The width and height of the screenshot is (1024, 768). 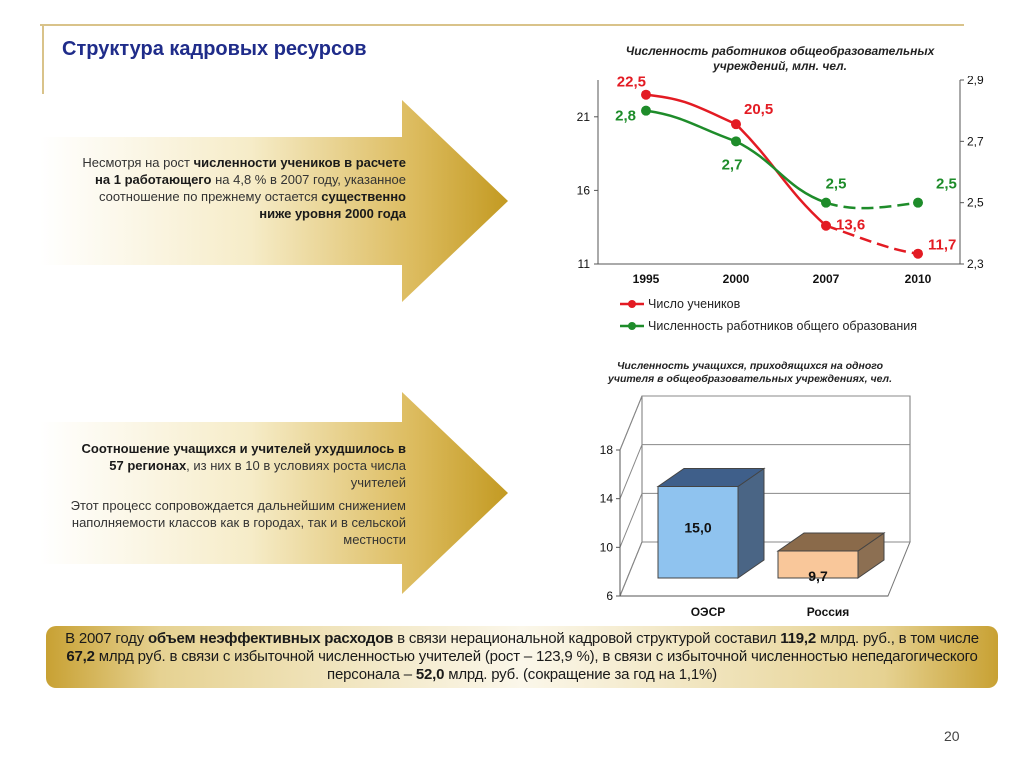 What do you see at coordinates (780, 66) in the screenshot?
I see `line-chart-title-line-2: учреждений, млн. чел.` at bounding box center [780, 66].